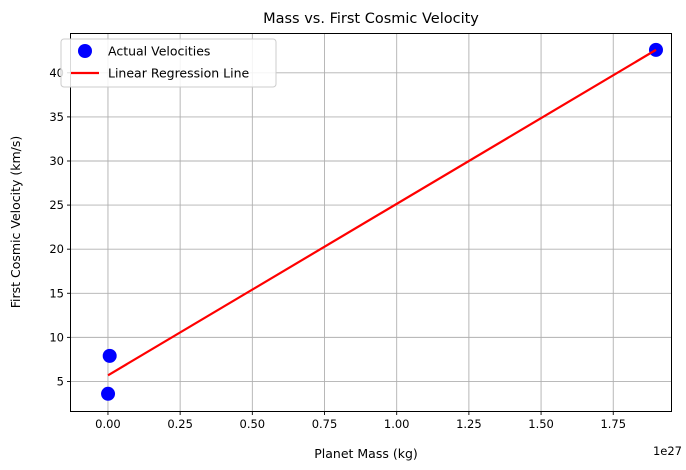  Describe the element at coordinates (366, 453) in the screenshot. I see `x-axis-label: Planet Mass (kg)` at that location.